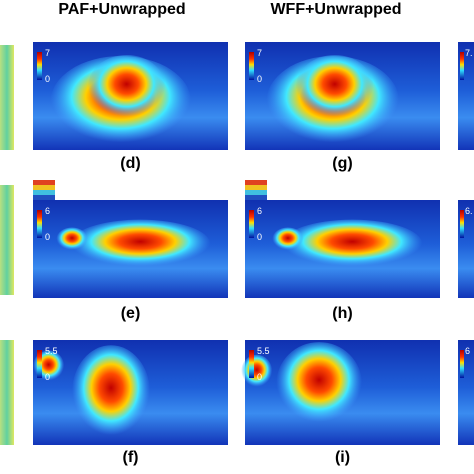  Describe the element at coordinates (131, 457) in the screenshot. I see `panel-label: (f)` at that location.